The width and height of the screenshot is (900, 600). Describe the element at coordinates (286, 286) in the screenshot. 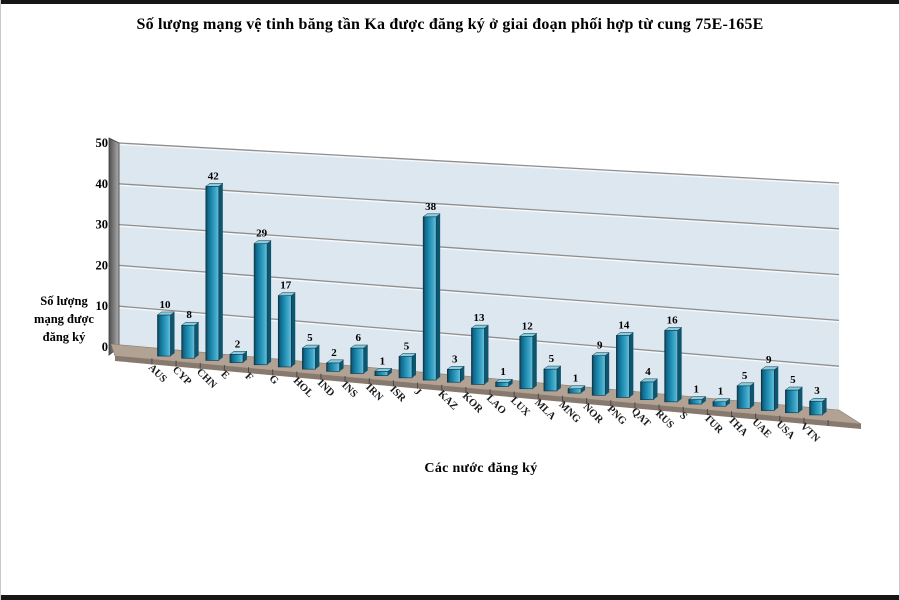

I see `bar-value-label: 17` at that location.